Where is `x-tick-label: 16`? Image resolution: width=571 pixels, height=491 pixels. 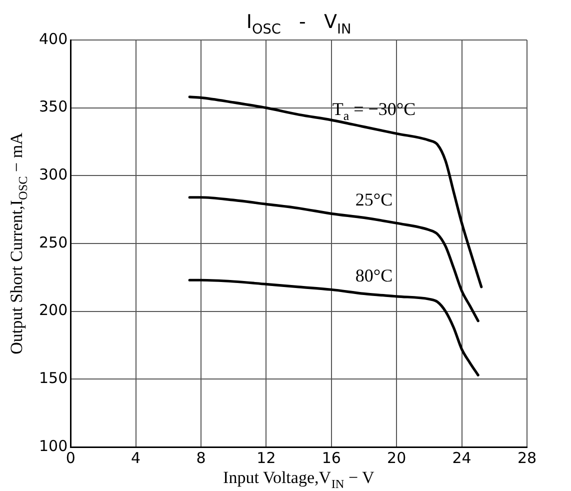
x-tick-label: 16 is located at coordinates (331, 457).